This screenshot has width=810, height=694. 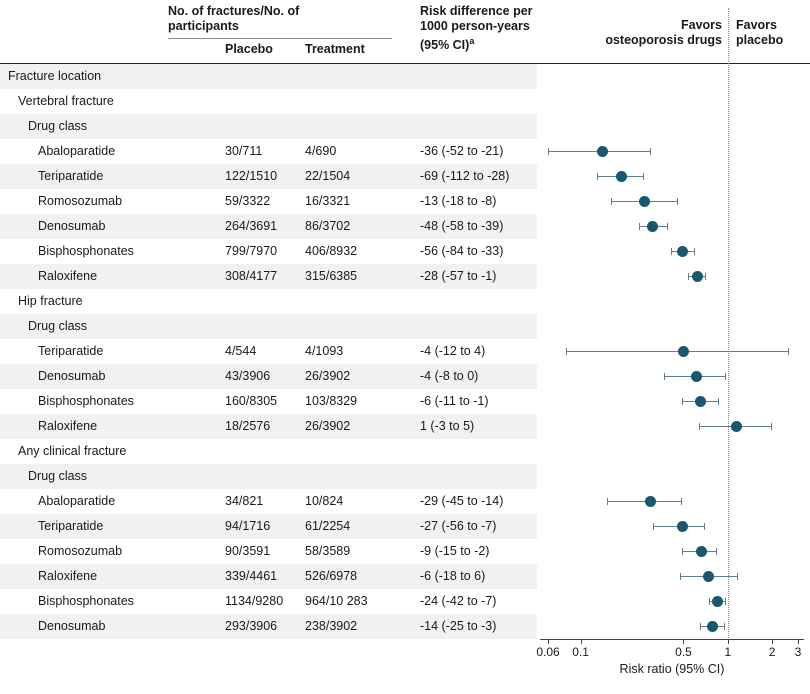 I want to click on section-row: Vertebral fracture, so click(x=405, y=101).